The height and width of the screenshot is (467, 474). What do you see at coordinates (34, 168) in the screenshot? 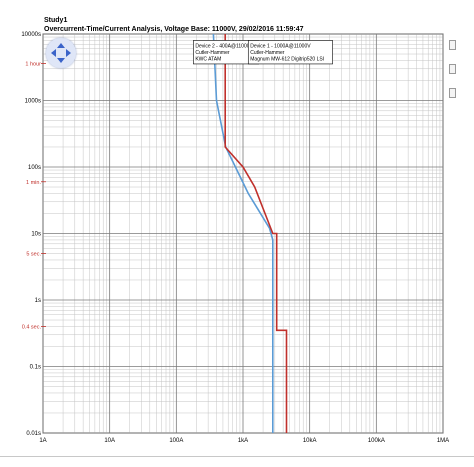
I see `y-tick-label: 100s` at bounding box center [34, 168].